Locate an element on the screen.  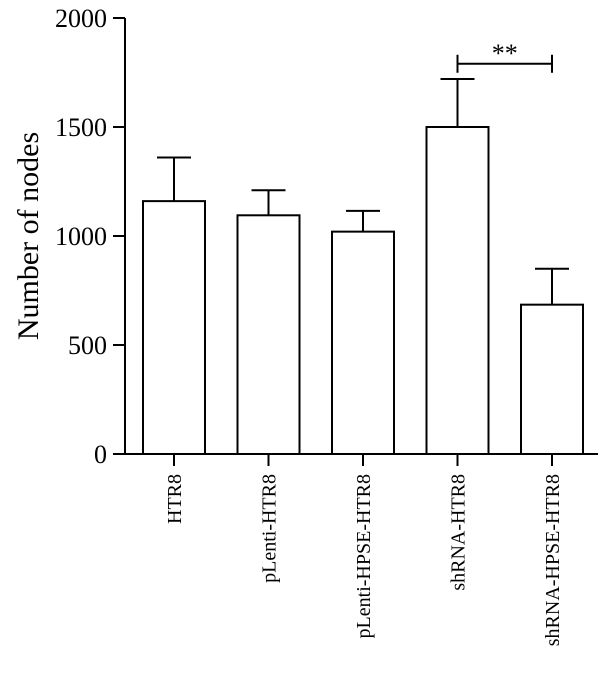
x-axis is located at coordinates (361, 459).